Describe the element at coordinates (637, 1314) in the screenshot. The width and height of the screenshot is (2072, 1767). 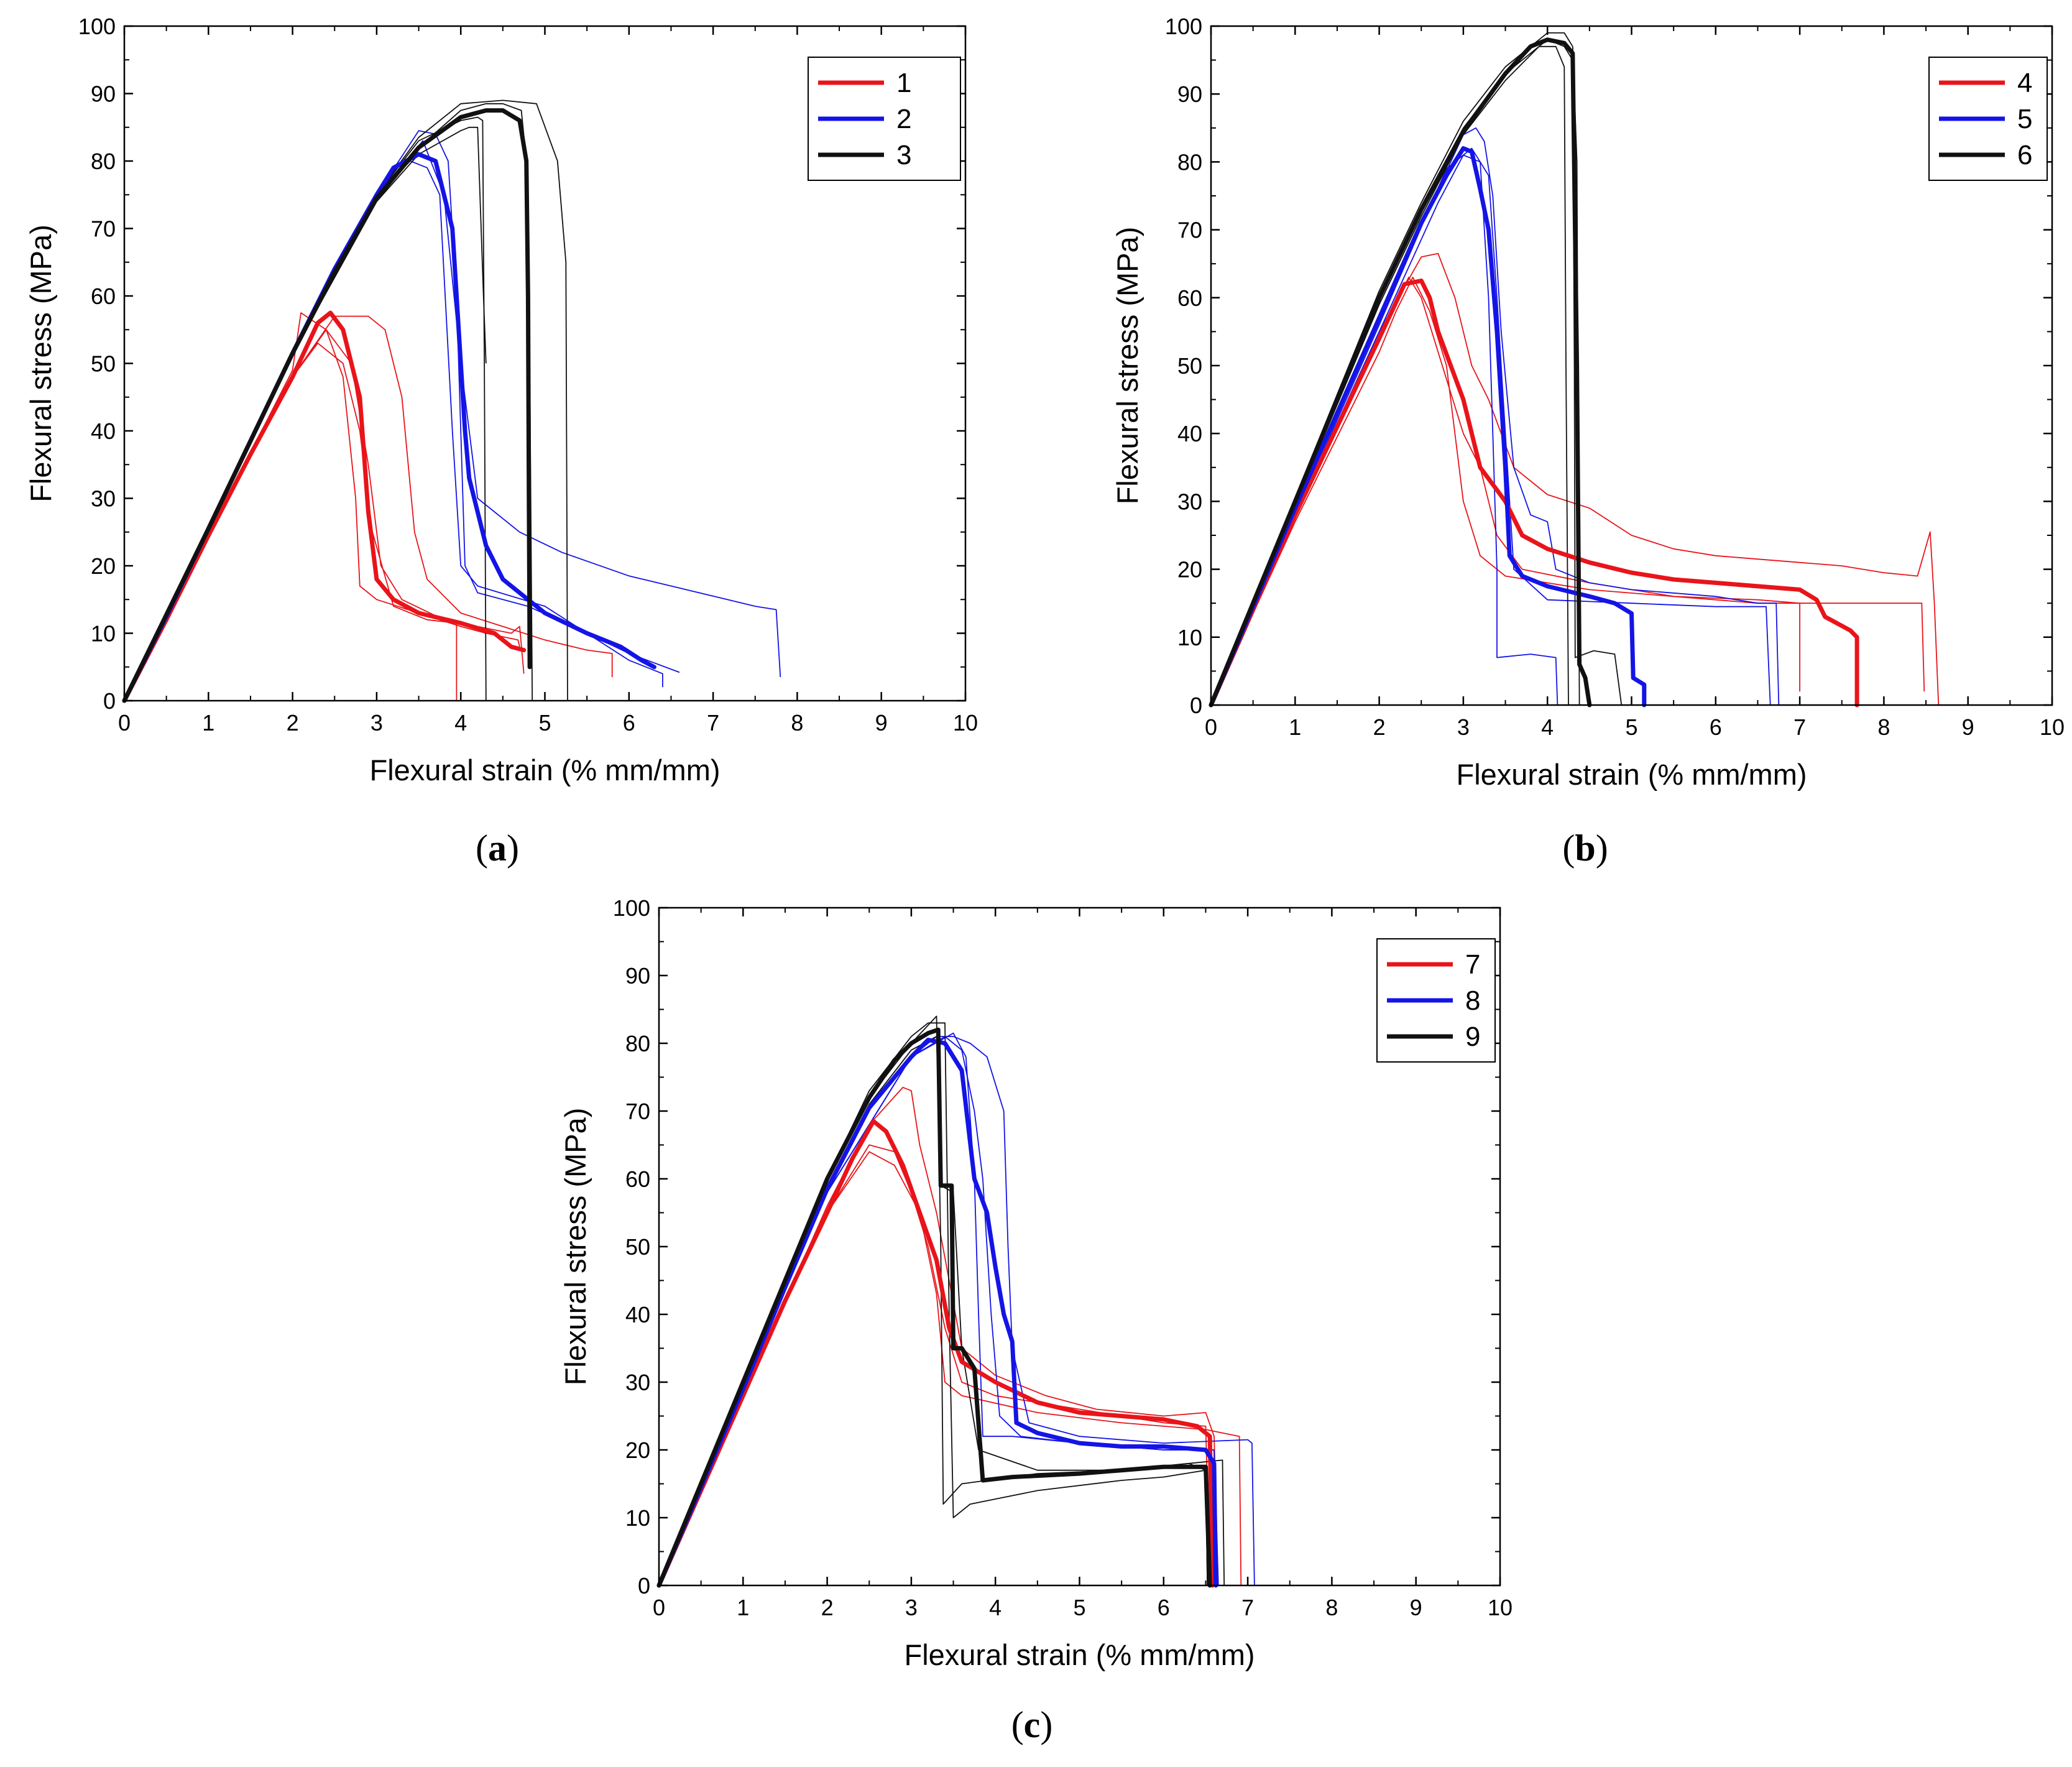
I see `y-tick-label: 40` at that location.